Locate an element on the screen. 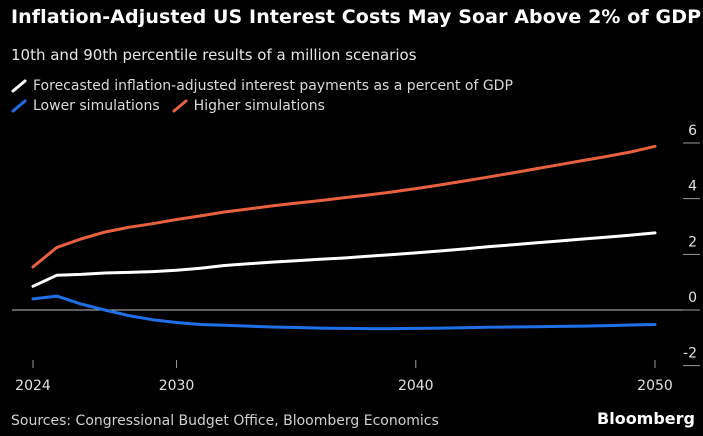 This screenshot has width=703, height=436. legend-label-higher: Higher simulations is located at coordinates (259, 106).